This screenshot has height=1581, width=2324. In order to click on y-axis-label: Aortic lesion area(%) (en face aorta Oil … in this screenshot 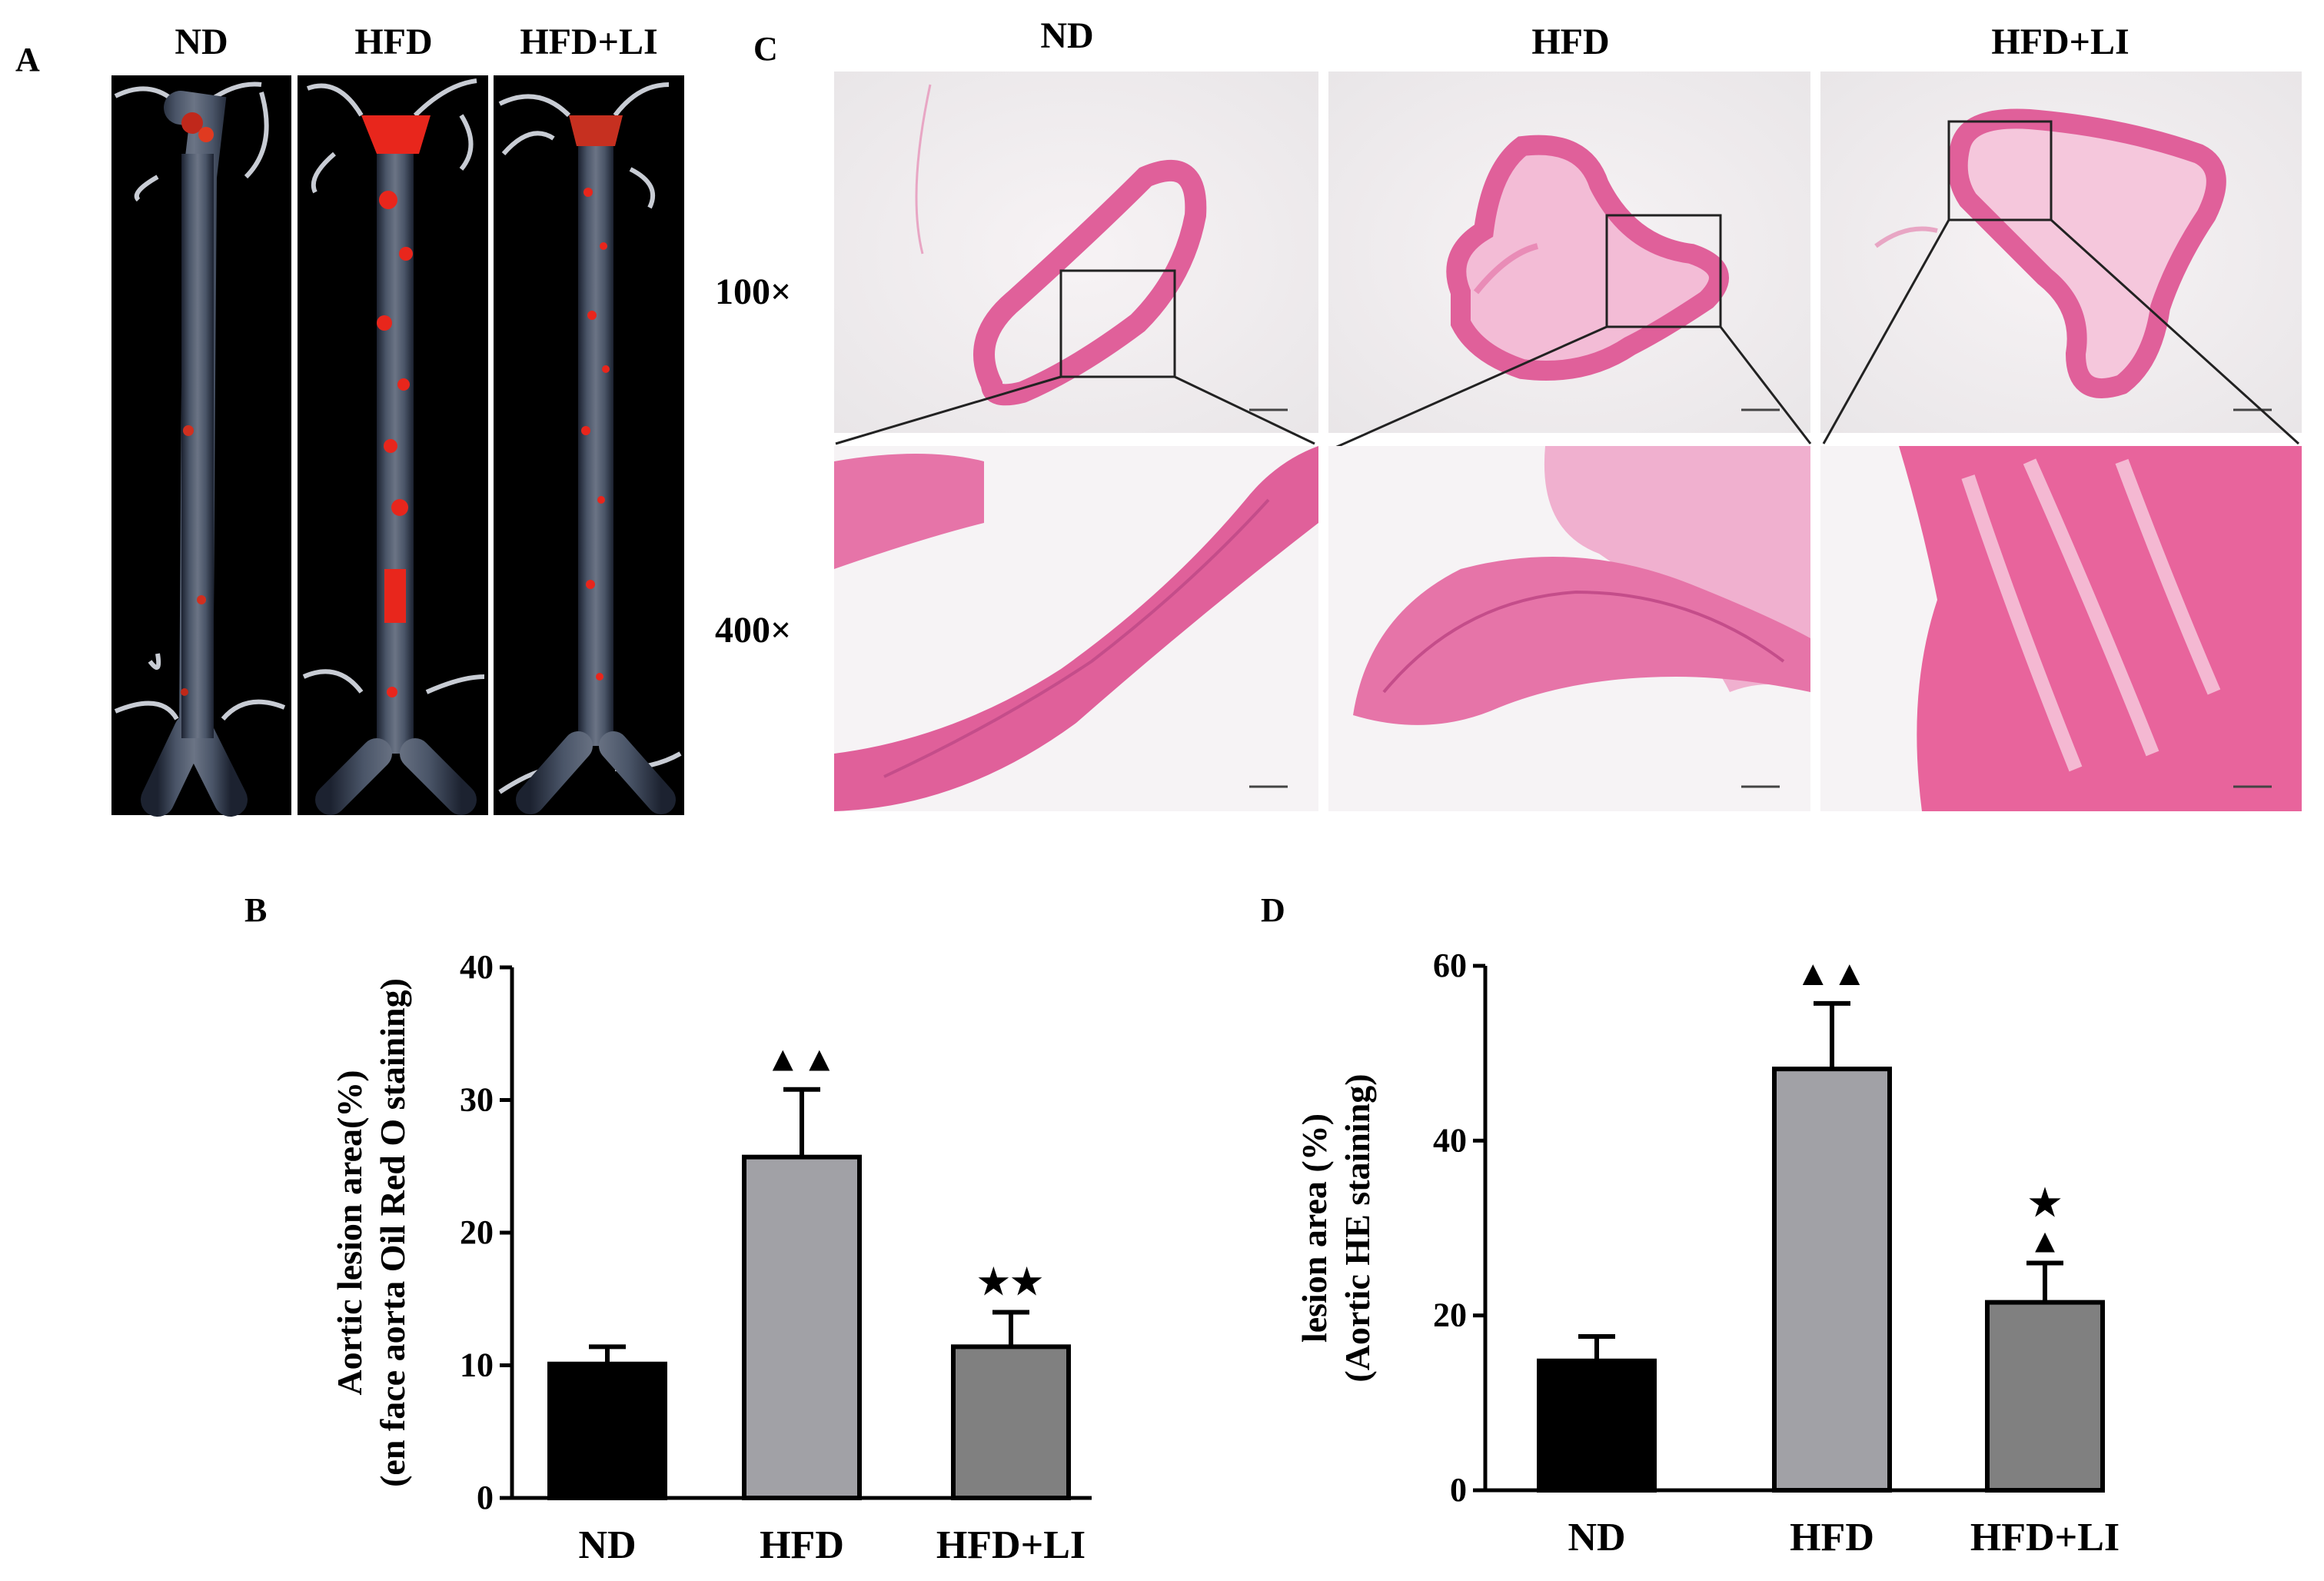, I will do `click(371, 1233)`.